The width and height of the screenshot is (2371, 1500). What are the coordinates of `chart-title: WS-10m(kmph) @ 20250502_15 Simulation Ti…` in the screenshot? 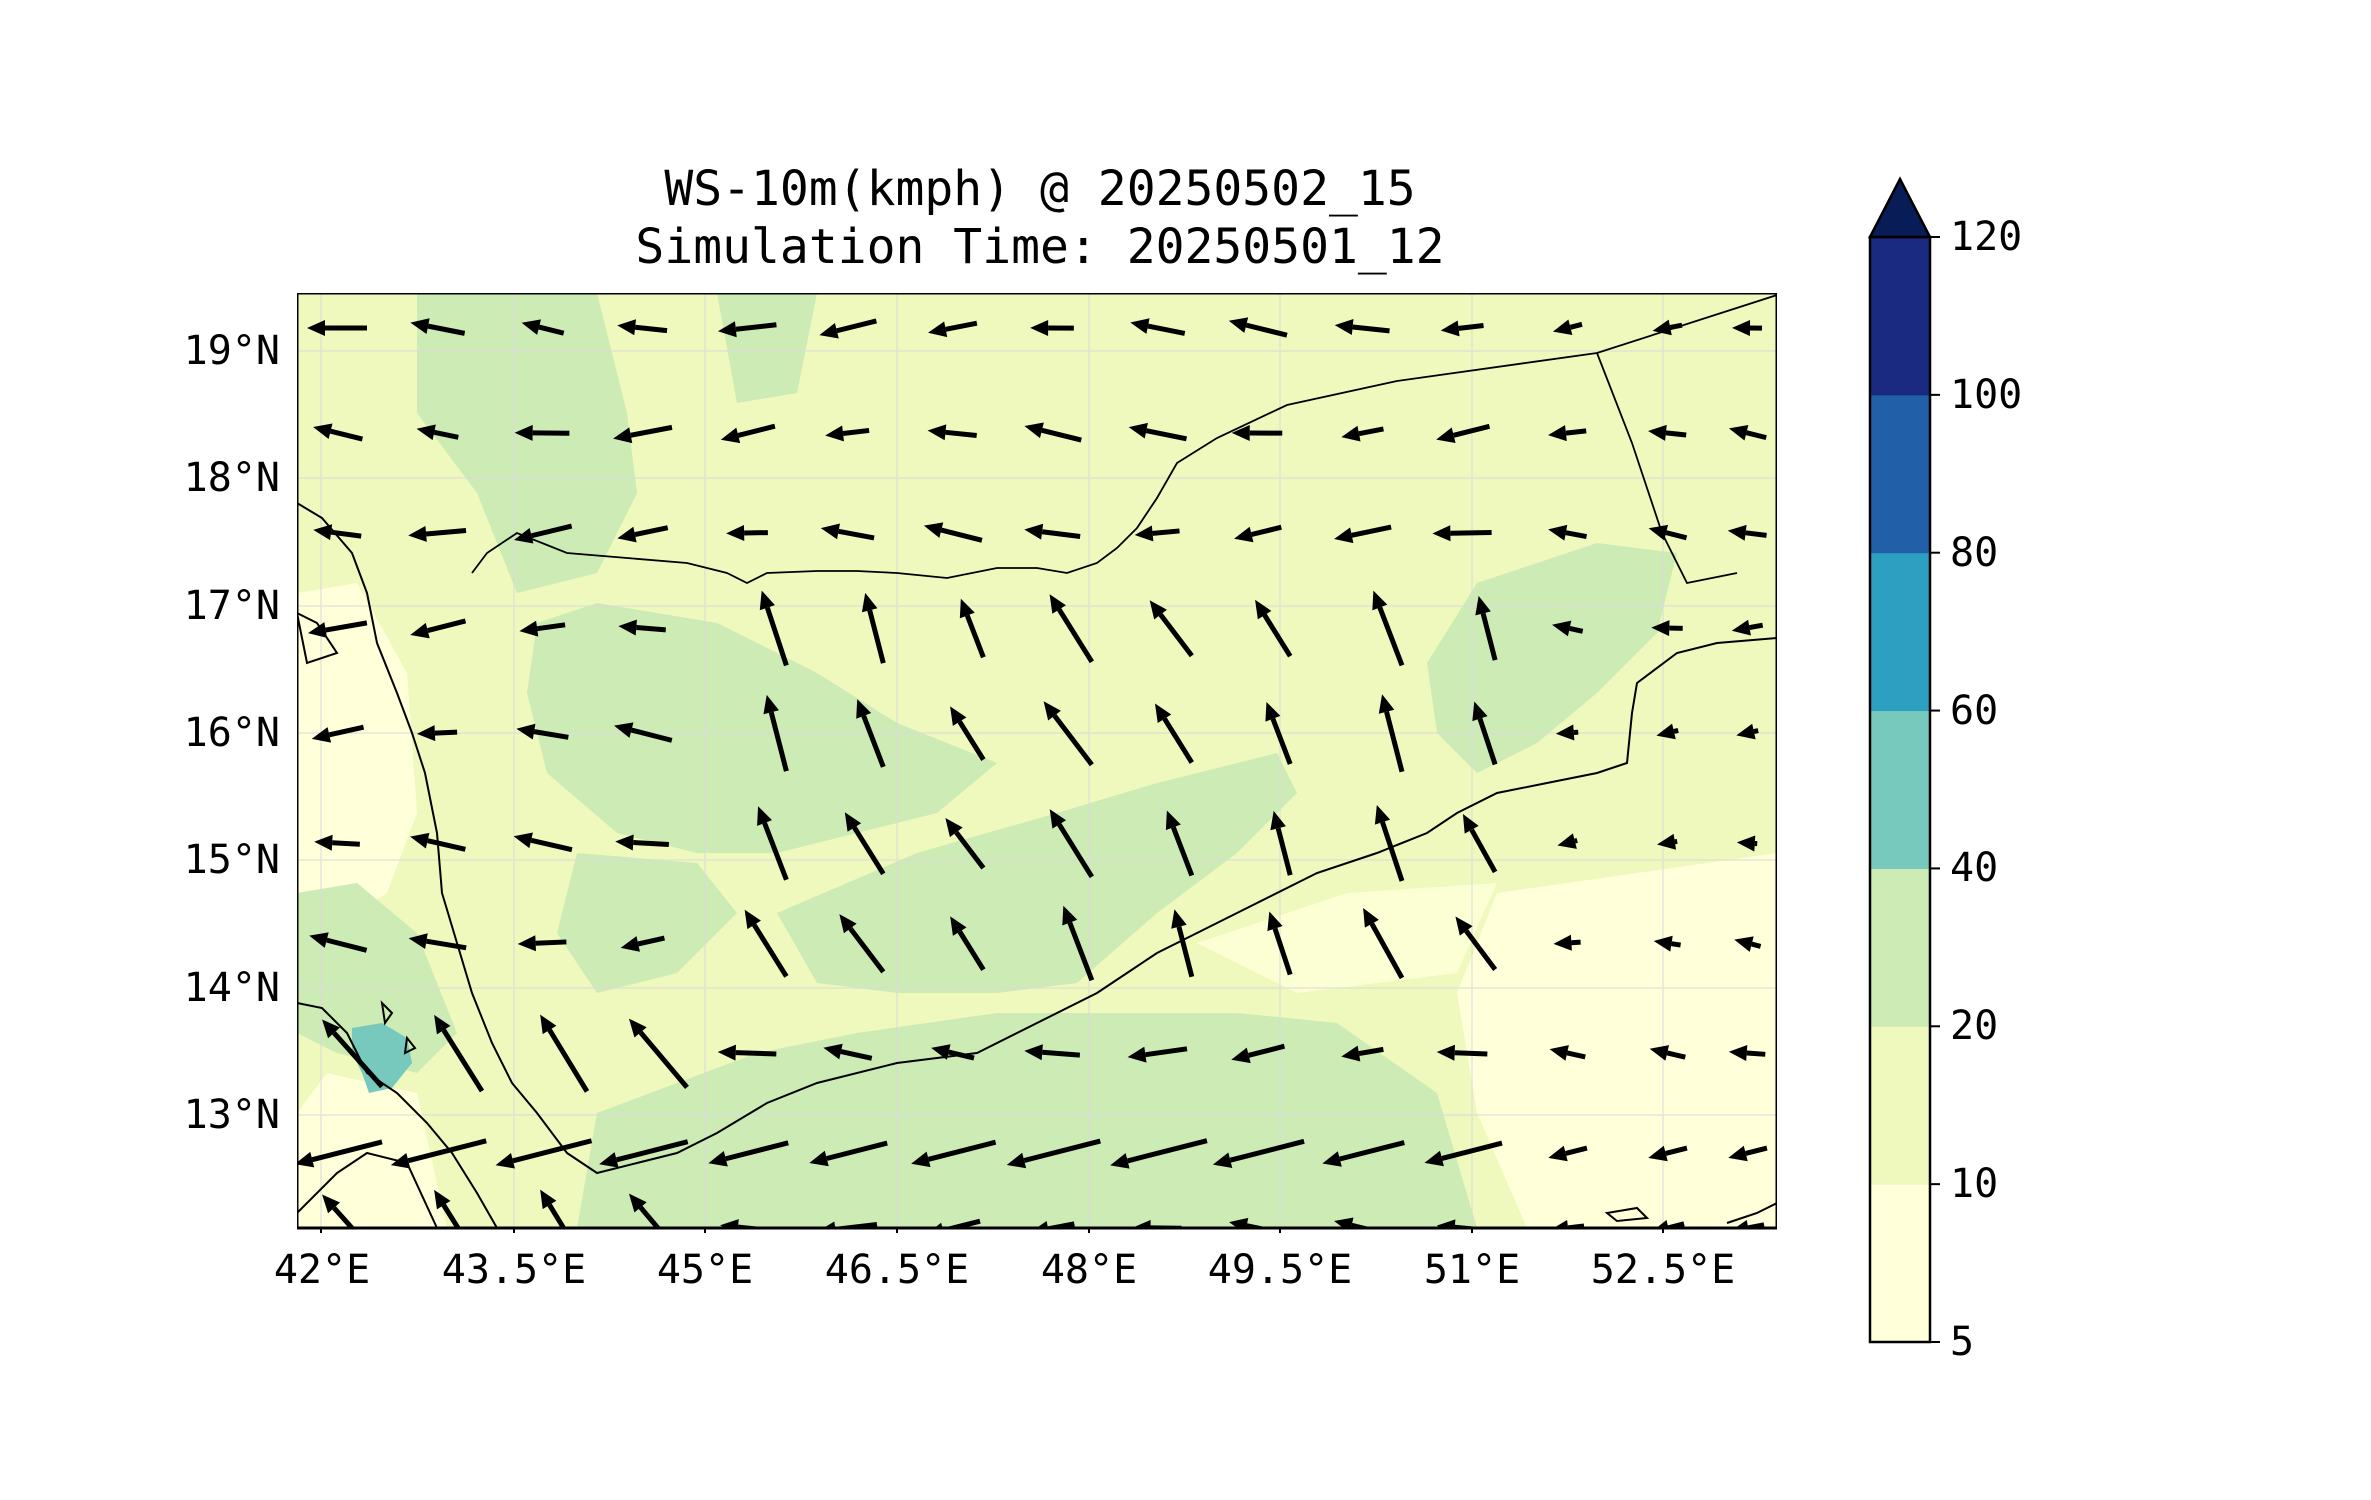 It's located at (1040, 218).